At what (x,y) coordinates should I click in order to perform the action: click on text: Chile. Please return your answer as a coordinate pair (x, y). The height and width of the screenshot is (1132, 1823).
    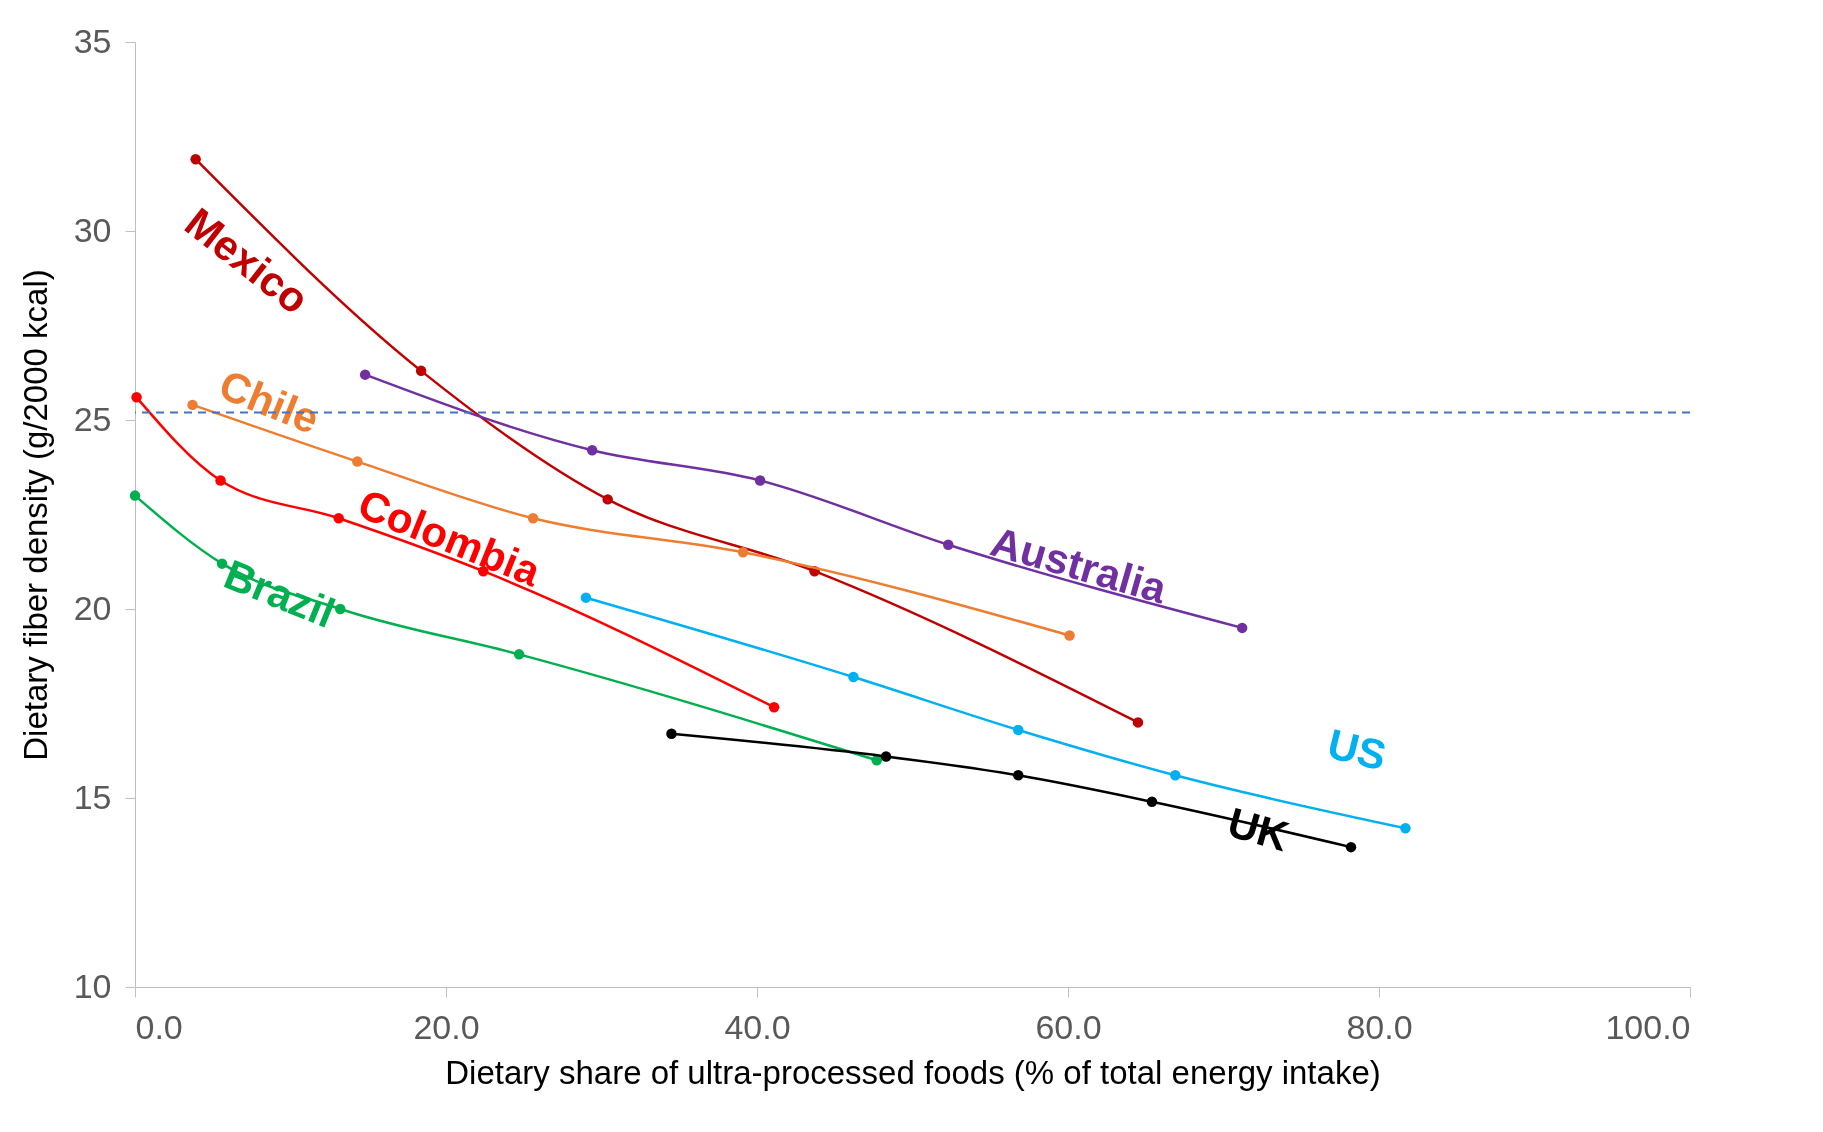
    Looking at the image, I should click on (269, 401).